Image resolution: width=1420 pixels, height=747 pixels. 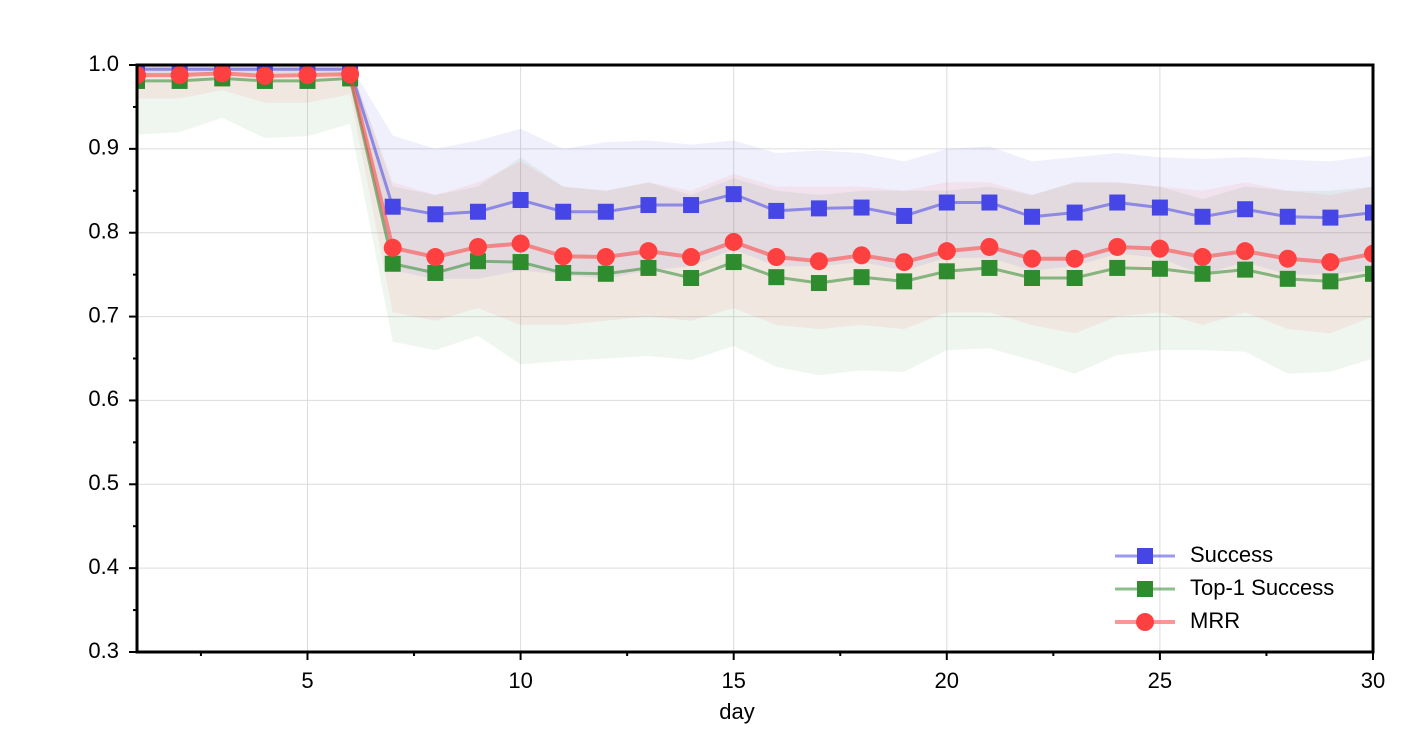 What do you see at coordinates (520, 680) in the screenshot?
I see `x-tick-label: 10` at bounding box center [520, 680].